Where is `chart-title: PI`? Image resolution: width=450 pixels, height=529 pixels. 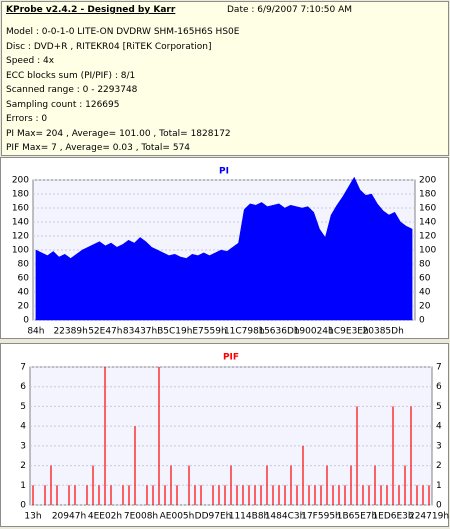 chart-title: PI is located at coordinates (224, 172).